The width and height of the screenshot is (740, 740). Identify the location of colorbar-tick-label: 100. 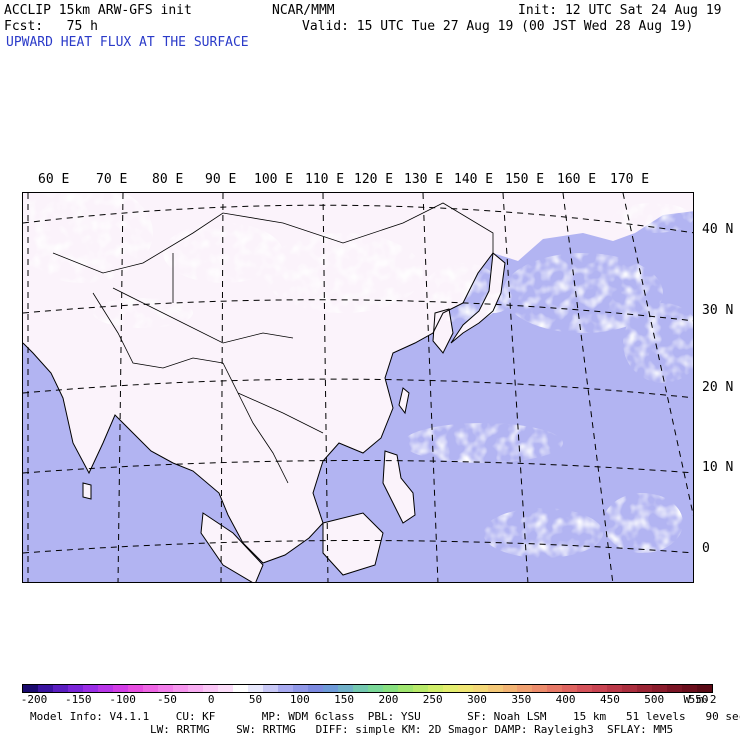
(299, 699).